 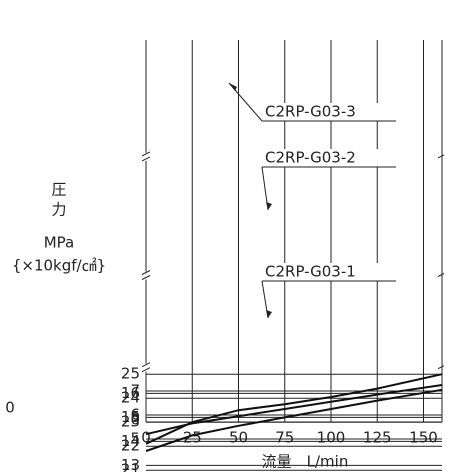 What do you see at coordinates (284, 438) in the screenshot?
I see `x-tick-label: 75` at bounding box center [284, 438].